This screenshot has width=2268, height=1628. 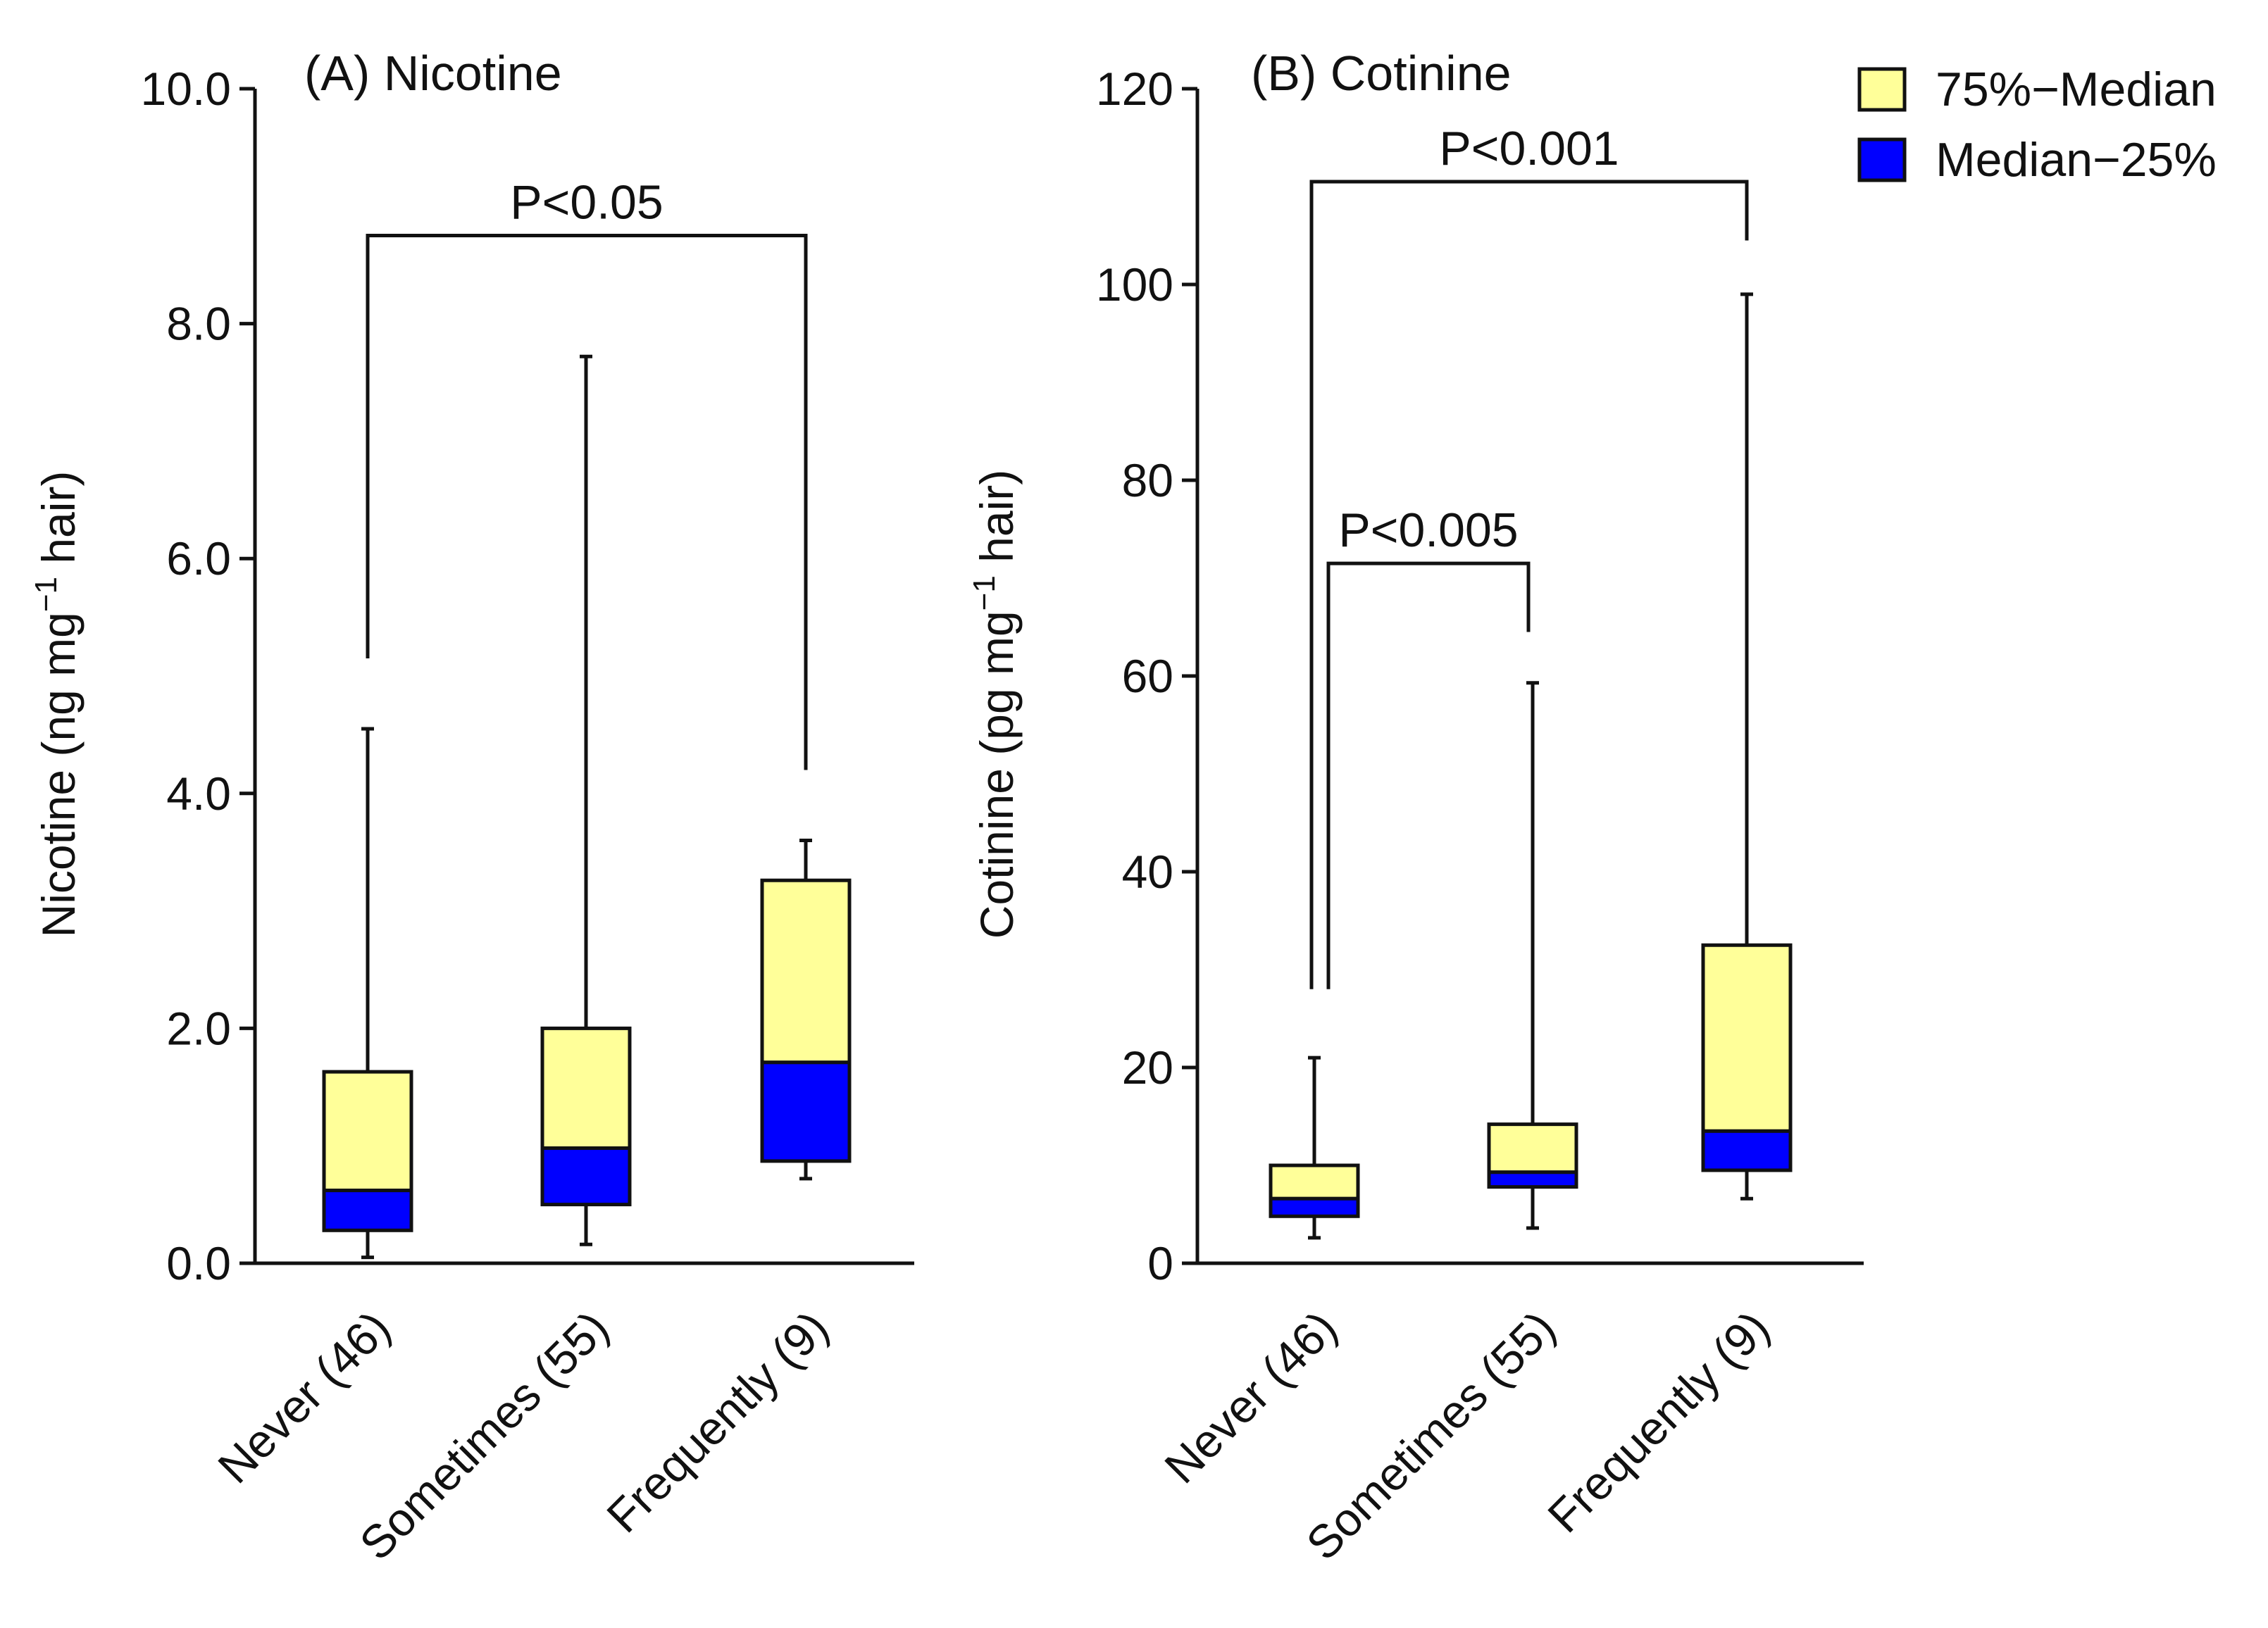 What do you see at coordinates (199, 1263) in the screenshot?
I see `y-tick-label: 0.0` at bounding box center [199, 1263].